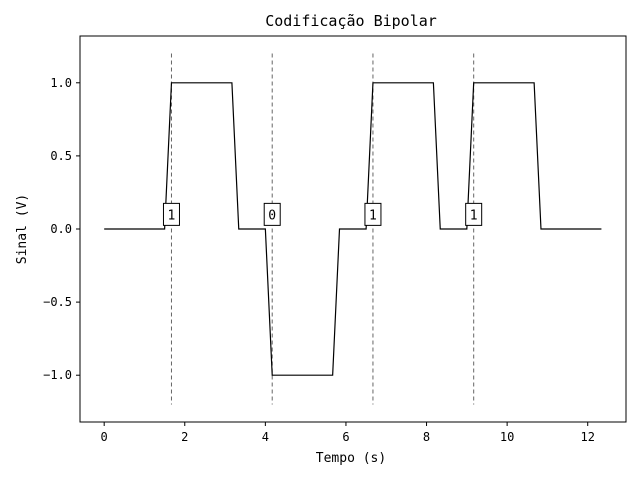 This screenshot has width=640, height=485. Describe the element at coordinates (104, 437) in the screenshot. I see `x-tick-label: 0` at that location.